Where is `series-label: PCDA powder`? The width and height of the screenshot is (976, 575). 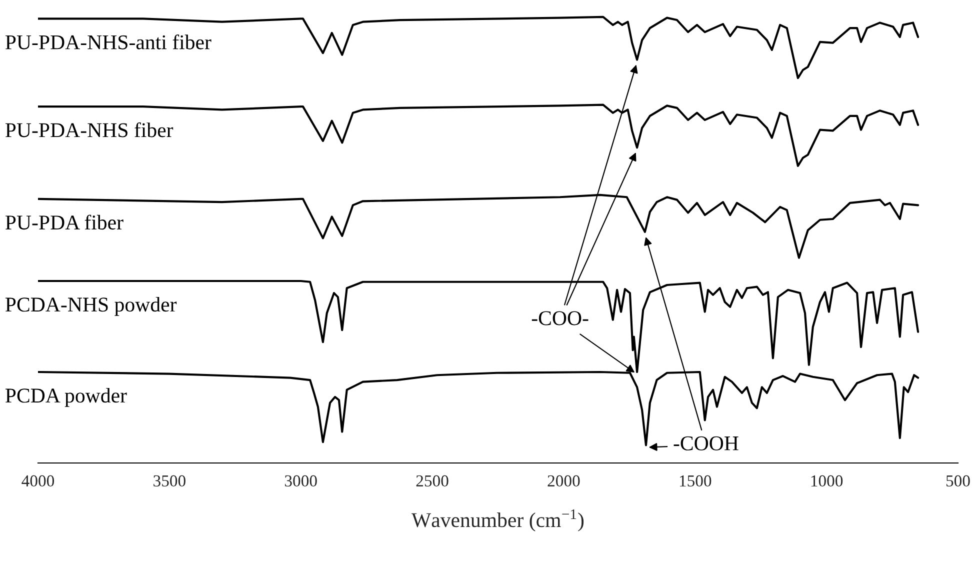 series-label: PCDA powder is located at coordinates (66, 397).